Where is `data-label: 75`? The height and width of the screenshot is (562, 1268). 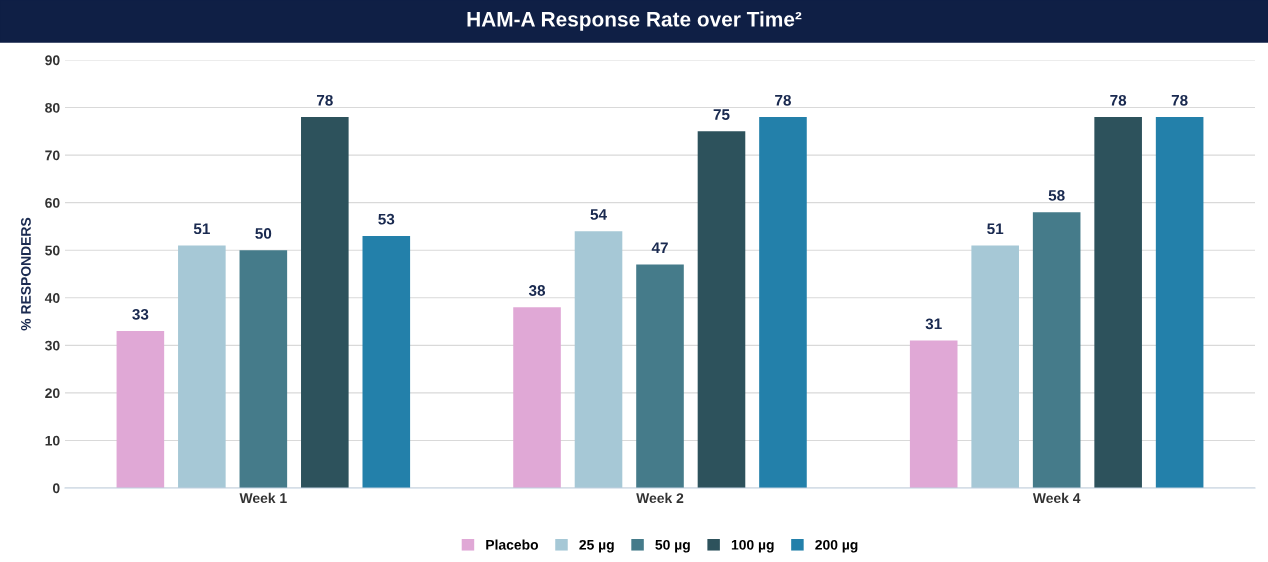 data-label: 75 is located at coordinates (721, 114).